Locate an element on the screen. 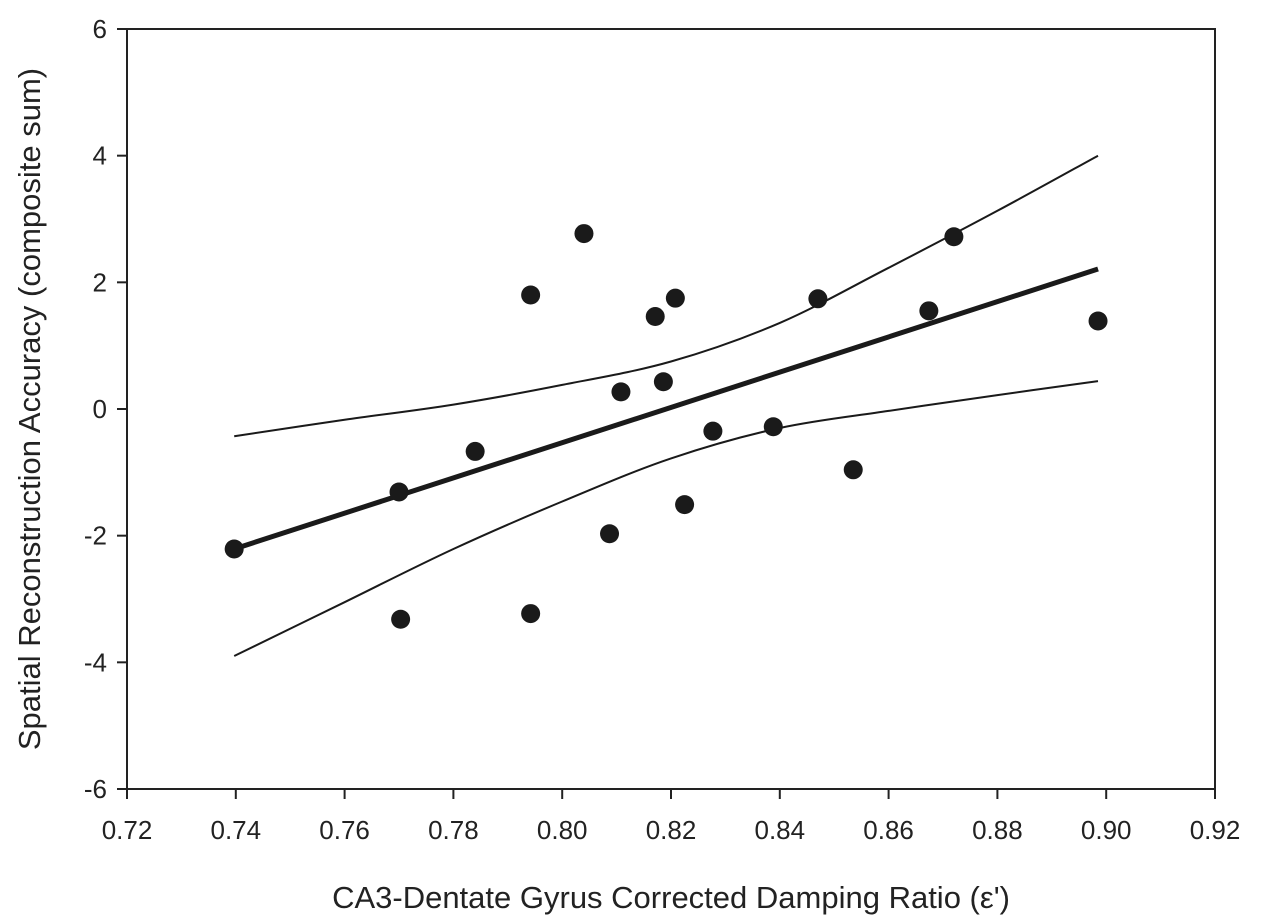 The image size is (1261, 923). y-tick-label: 4 is located at coordinates (100, 156).